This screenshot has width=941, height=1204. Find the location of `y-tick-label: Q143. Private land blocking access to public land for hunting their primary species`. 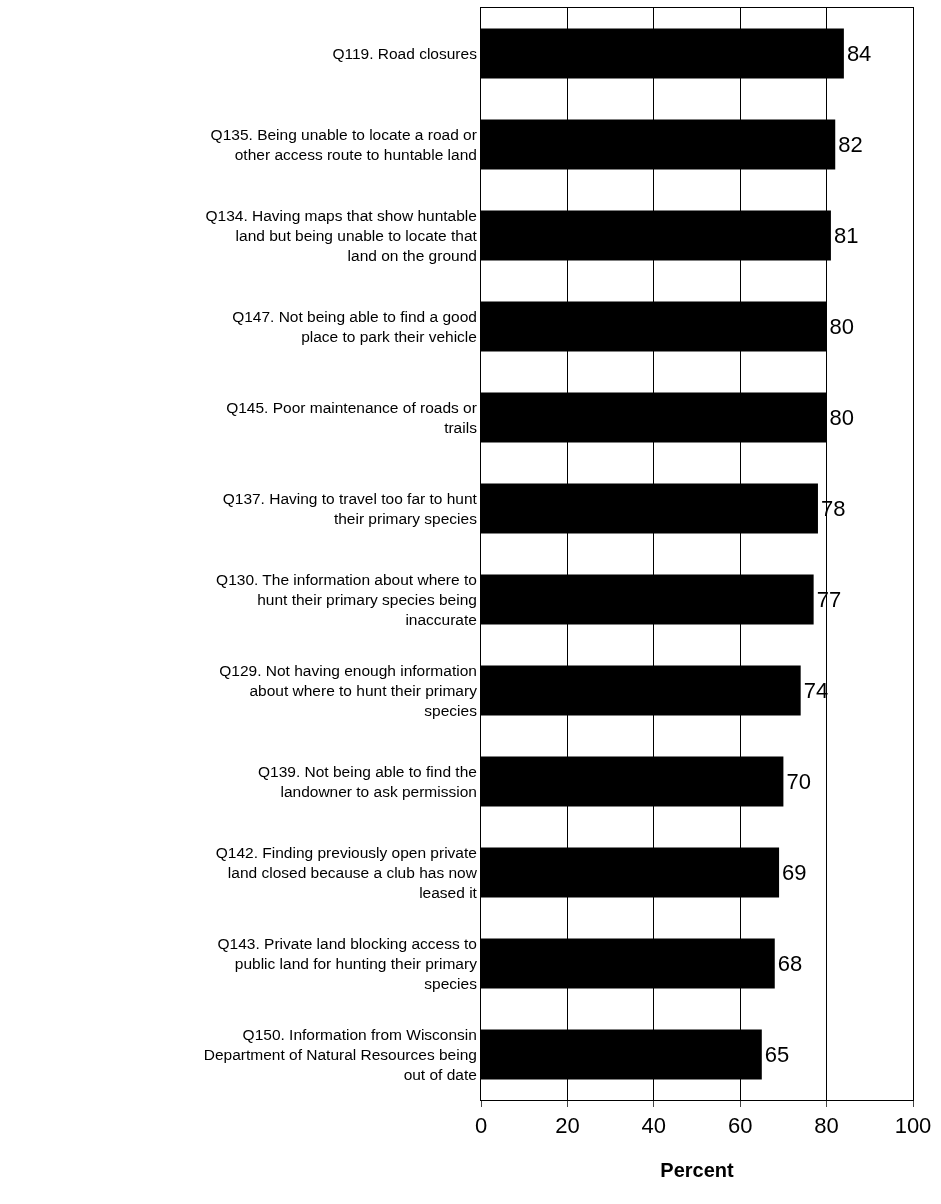

y-tick-label: Q143. Private land blocking access to public land for hunting their primary species is located at coordinates (347, 963).